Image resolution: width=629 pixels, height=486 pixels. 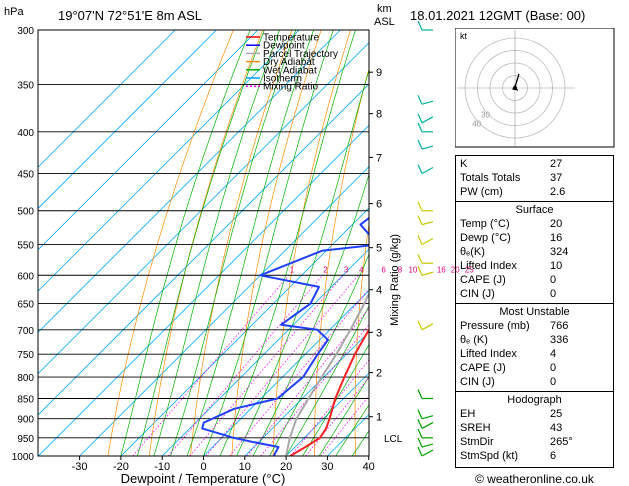 I want to click on eh-label: EH, so click(x=468, y=414).